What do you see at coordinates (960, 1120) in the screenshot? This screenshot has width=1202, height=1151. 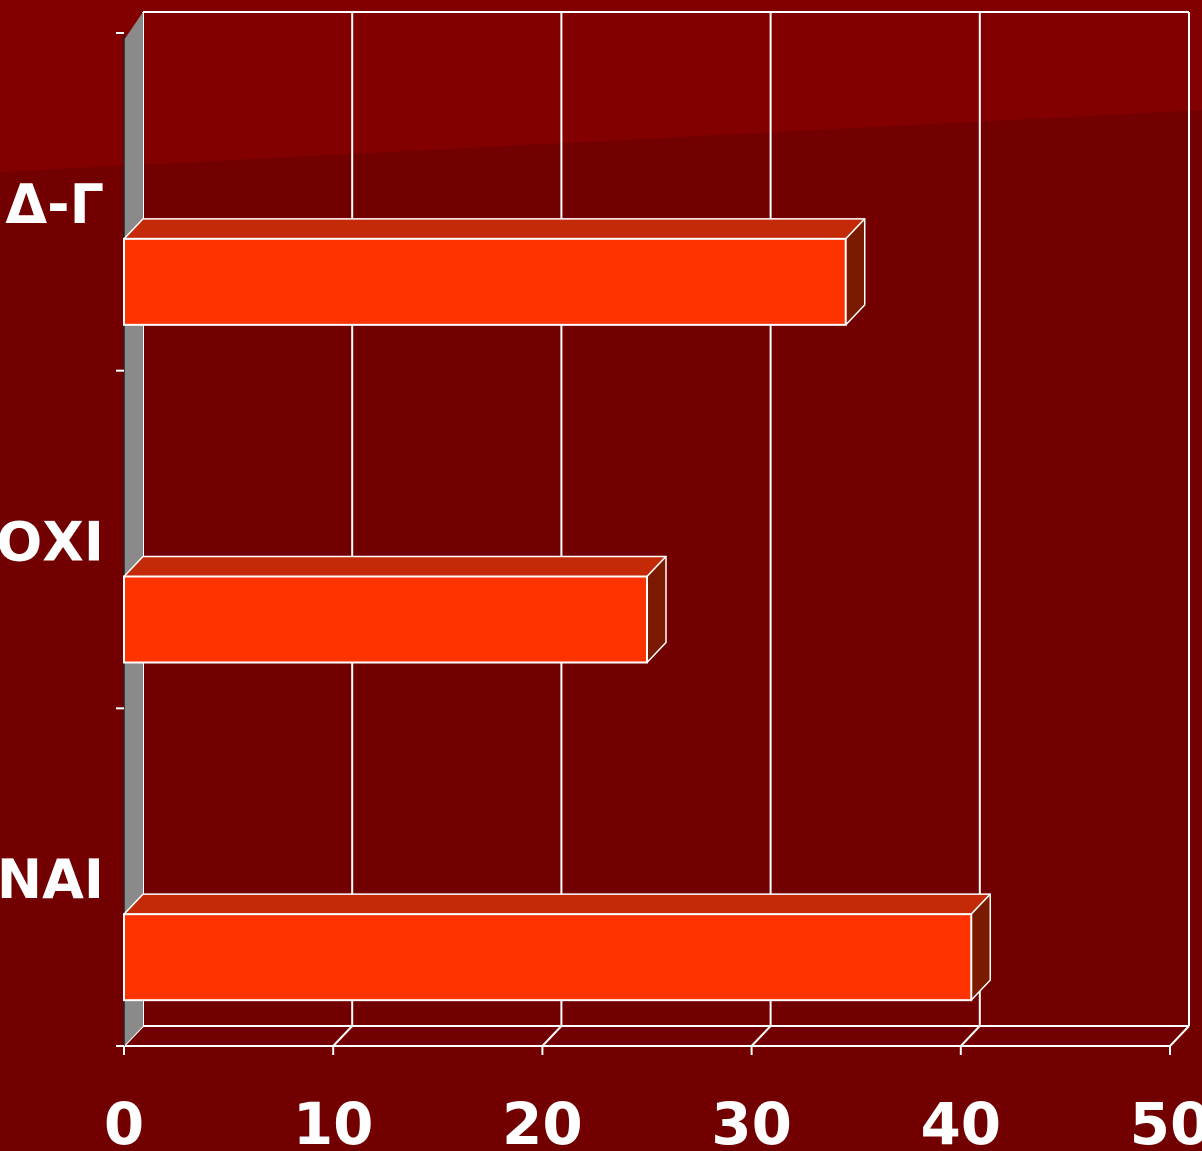 I see `x-tick-label-4: 40` at bounding box center [960, 1120].